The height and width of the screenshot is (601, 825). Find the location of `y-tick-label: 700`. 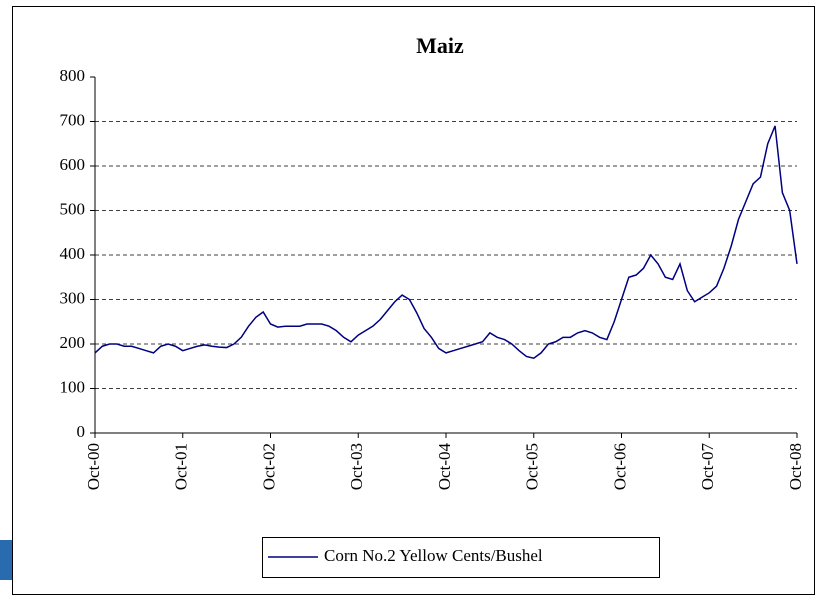

y-tick-label: 700 is located at coordinates (73, 119).